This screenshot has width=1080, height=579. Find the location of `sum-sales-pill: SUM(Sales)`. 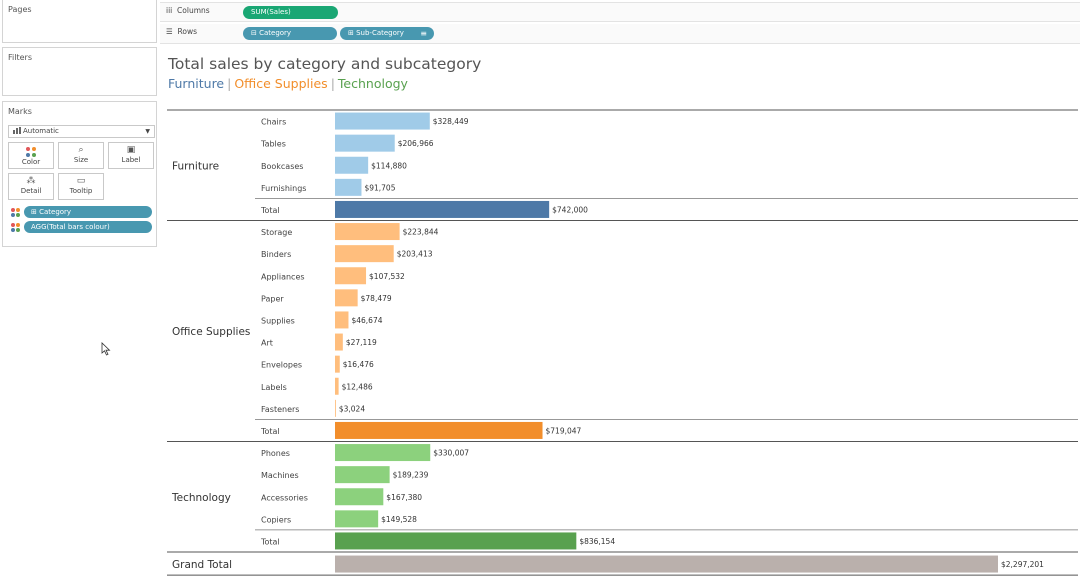

sum-sales-pill: SUM(Sales) is located at coordinates (290, 12).